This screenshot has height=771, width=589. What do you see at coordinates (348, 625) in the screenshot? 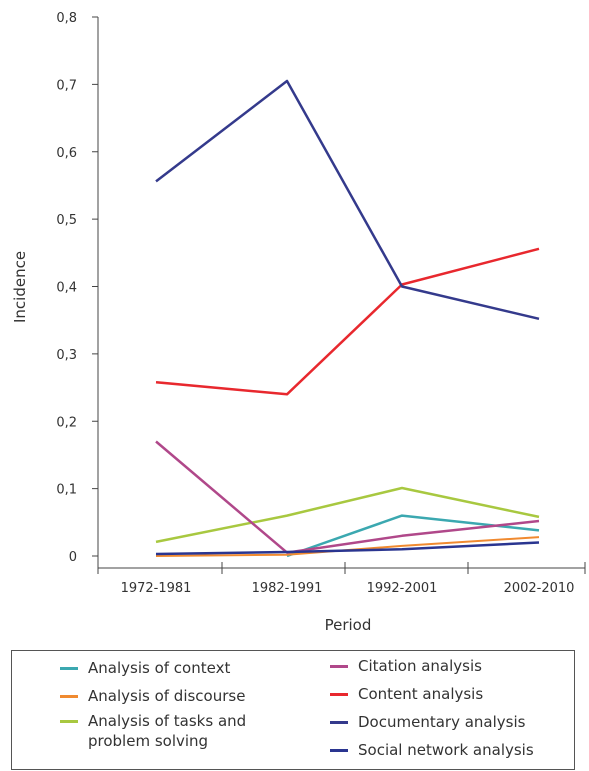
I see `x-axis-title: Period` at bounding box center [348, 625].